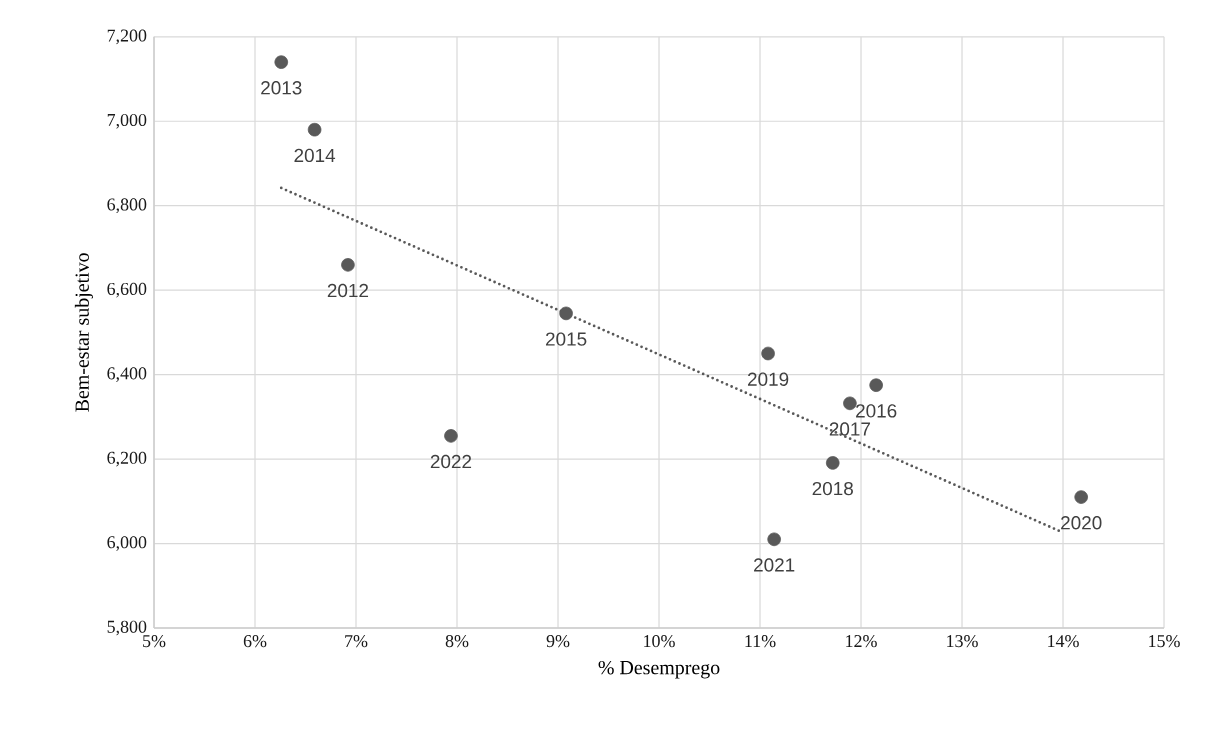  What do you see at coordinates (659, 669) in the screenshot?
I see `x-axis-title: % Desemprego` at bounding box center [659, 669].